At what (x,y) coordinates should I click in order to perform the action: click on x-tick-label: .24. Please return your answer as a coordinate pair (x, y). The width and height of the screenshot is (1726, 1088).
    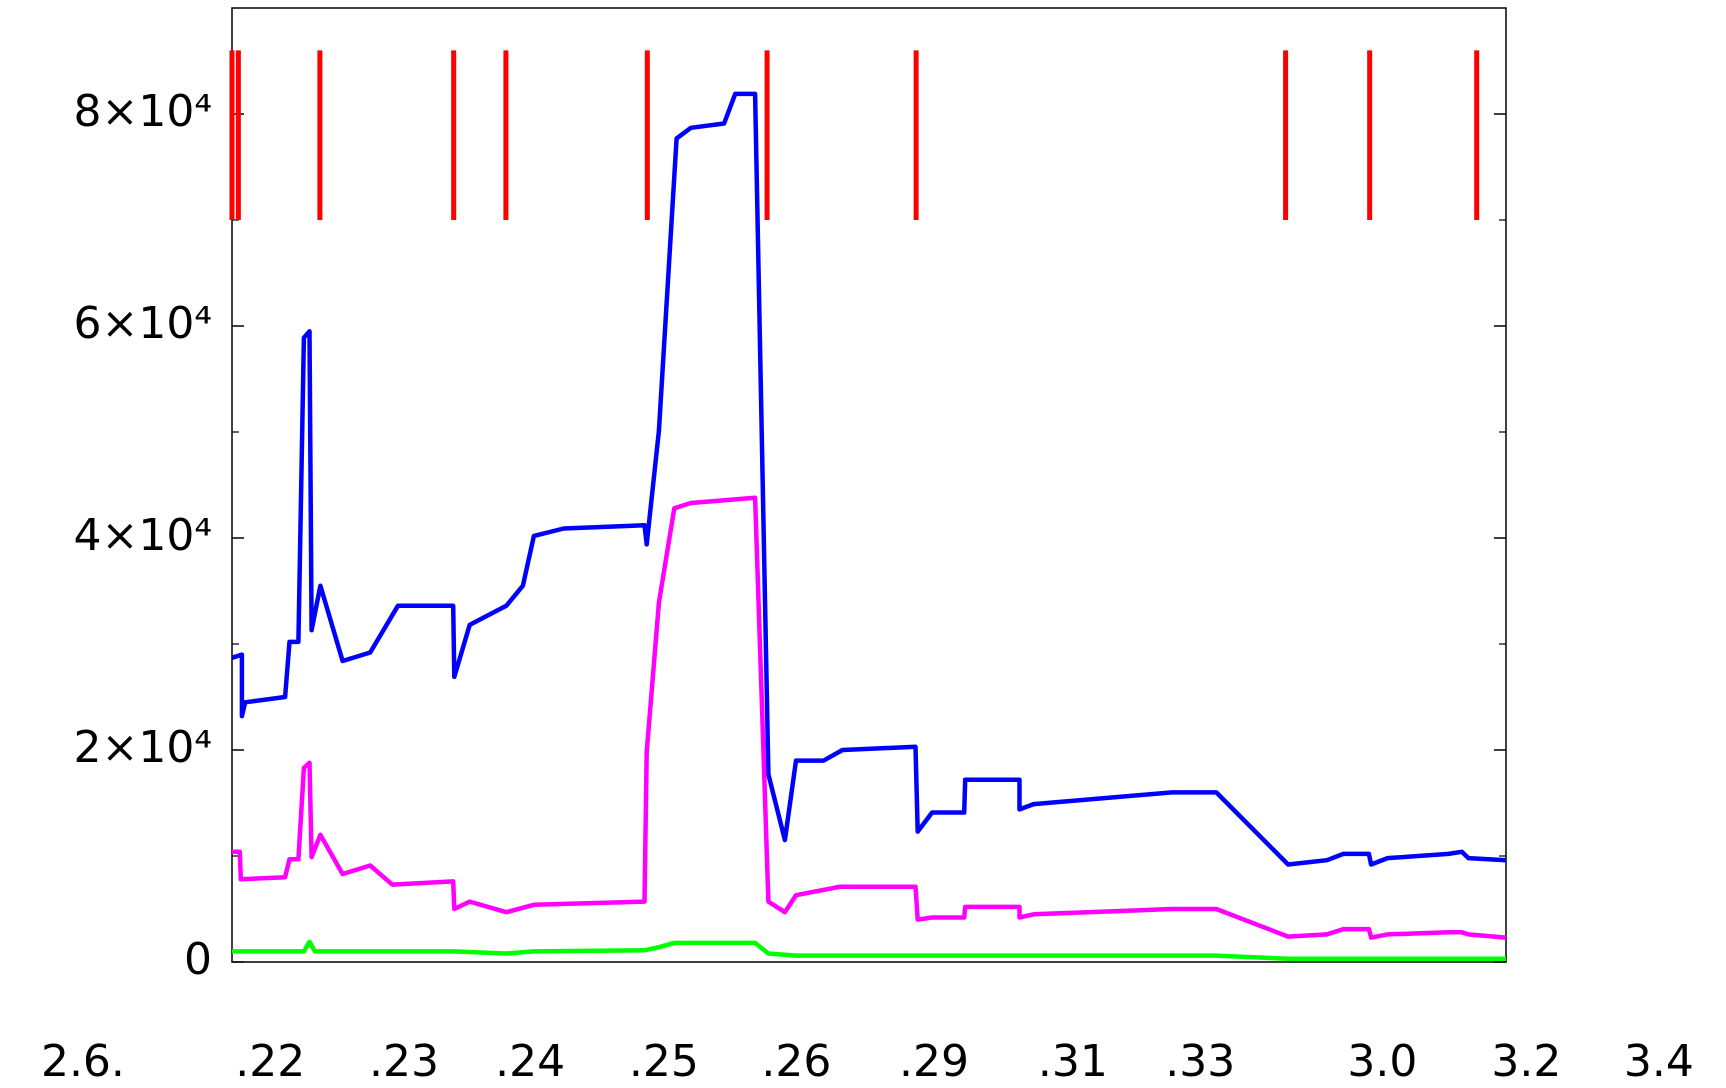
    Looking at the image, I should click on (530, 1061).